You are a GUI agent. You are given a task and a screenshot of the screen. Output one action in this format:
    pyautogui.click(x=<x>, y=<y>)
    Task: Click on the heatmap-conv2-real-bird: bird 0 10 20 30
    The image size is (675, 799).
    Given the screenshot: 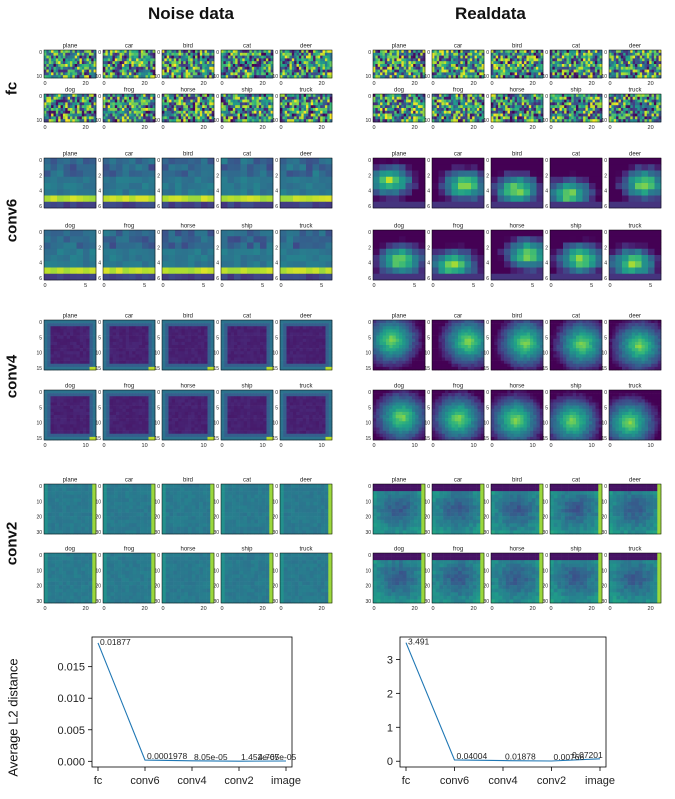 What is the action you would take?
    pyautogui.click(x=513, y=507)
    